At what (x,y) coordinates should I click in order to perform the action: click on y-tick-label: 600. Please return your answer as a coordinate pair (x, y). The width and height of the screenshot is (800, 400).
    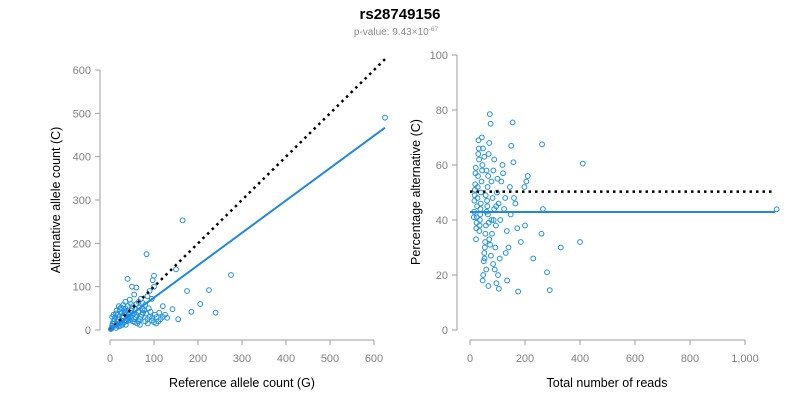
    Looking at the image, I should click on (82, 71).